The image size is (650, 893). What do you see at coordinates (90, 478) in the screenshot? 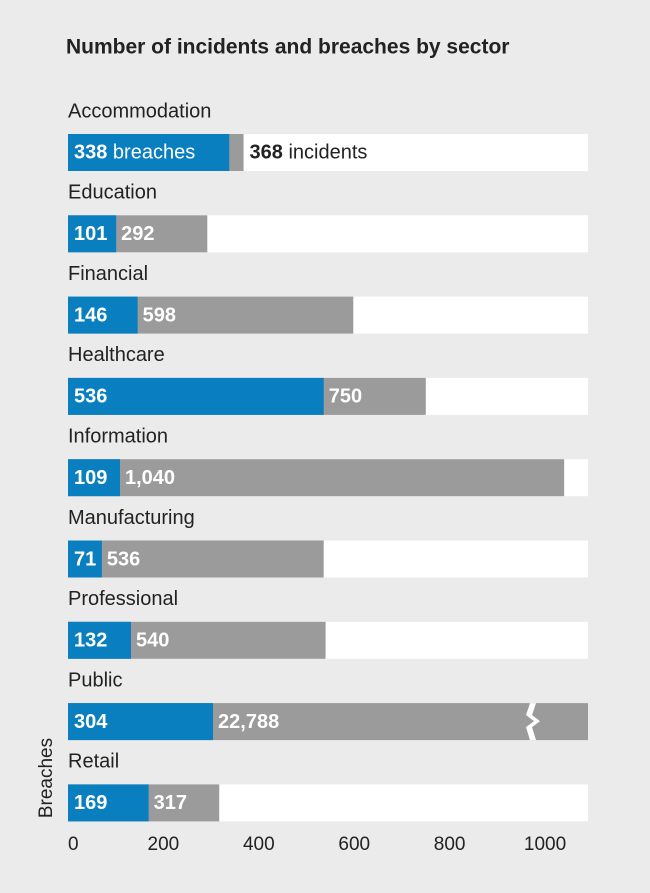
I see `breach-label: 109` at bounding box center [90, 478].